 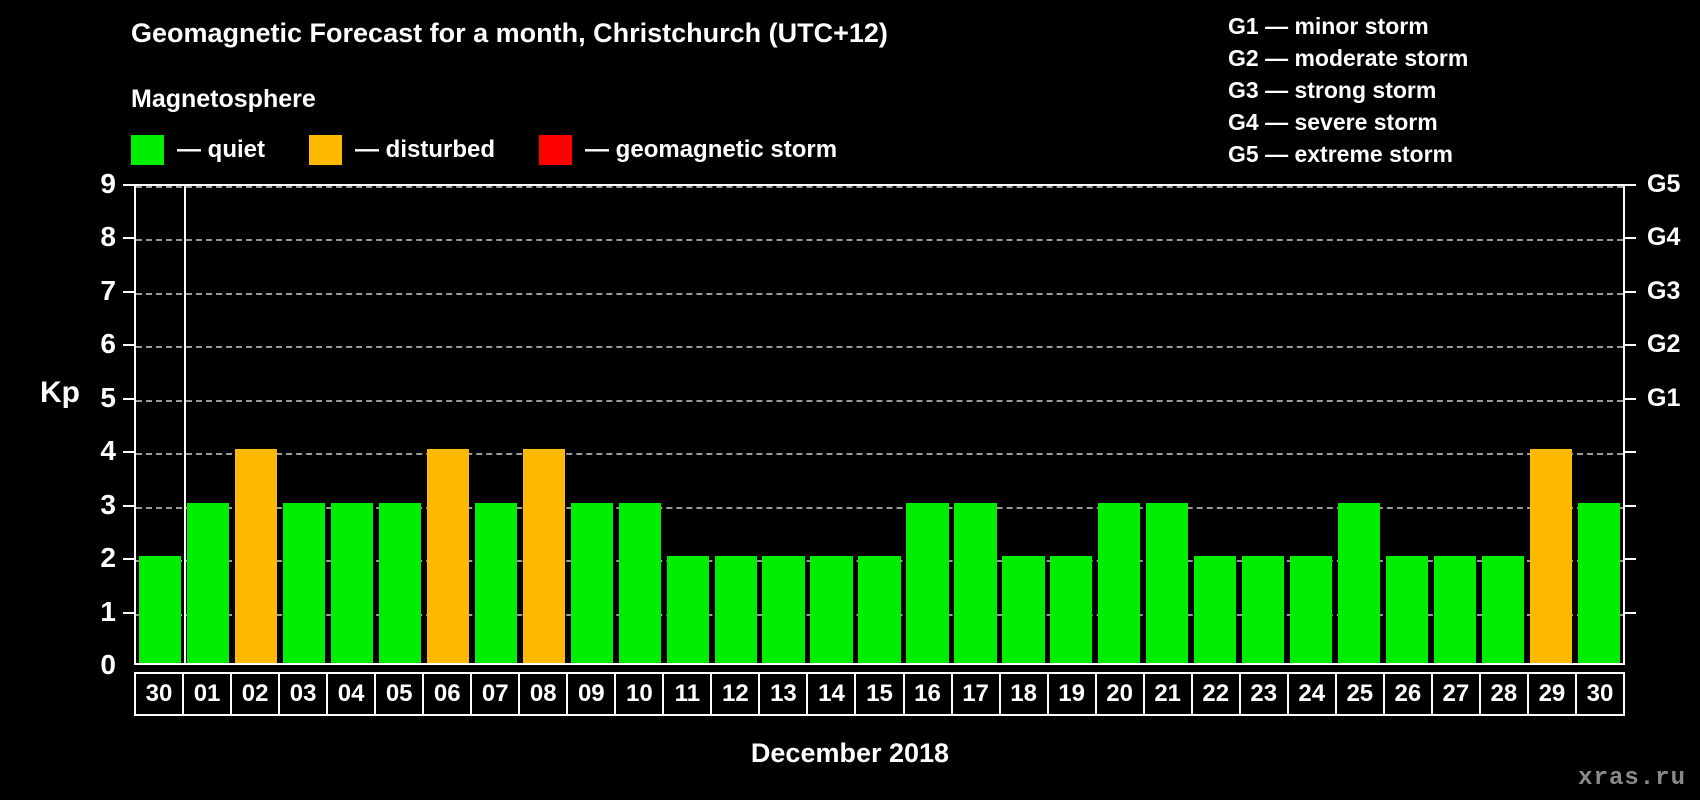 I want to click on date-label-08: 08, so click(x=543, y=694).